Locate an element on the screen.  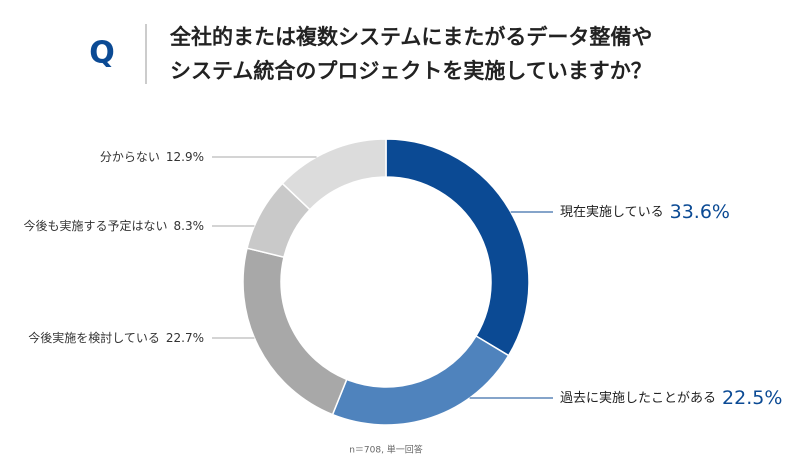
slice-label: 今後も実施する予定はない 8.3% is located at coordinates (113, 225).